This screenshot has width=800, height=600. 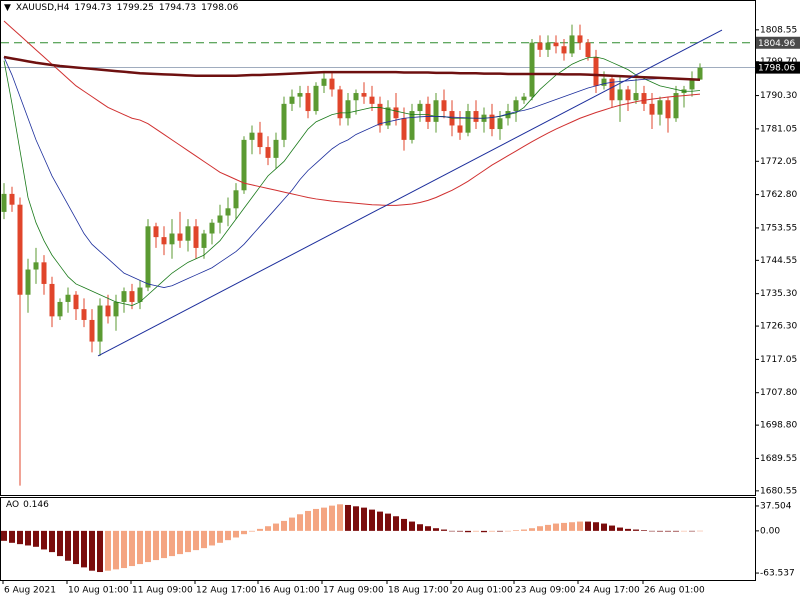 What do you see at coordinates (778, 393) in the screenshot?
I see `y-tick-label: 1707.80` at bounding box center [778, 393].